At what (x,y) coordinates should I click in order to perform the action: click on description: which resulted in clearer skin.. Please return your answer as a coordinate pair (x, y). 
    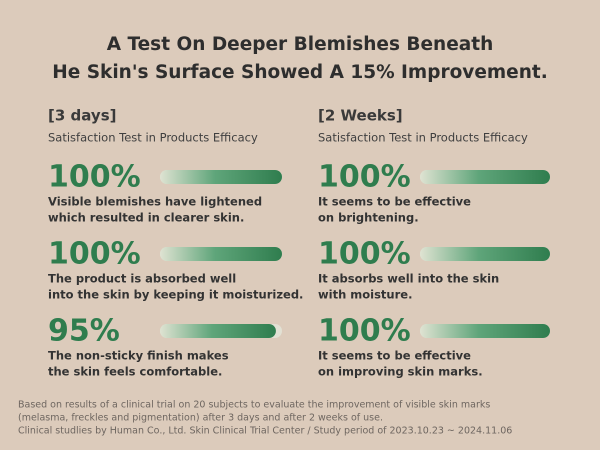
    Looking at the image, I should click on (146, 218).